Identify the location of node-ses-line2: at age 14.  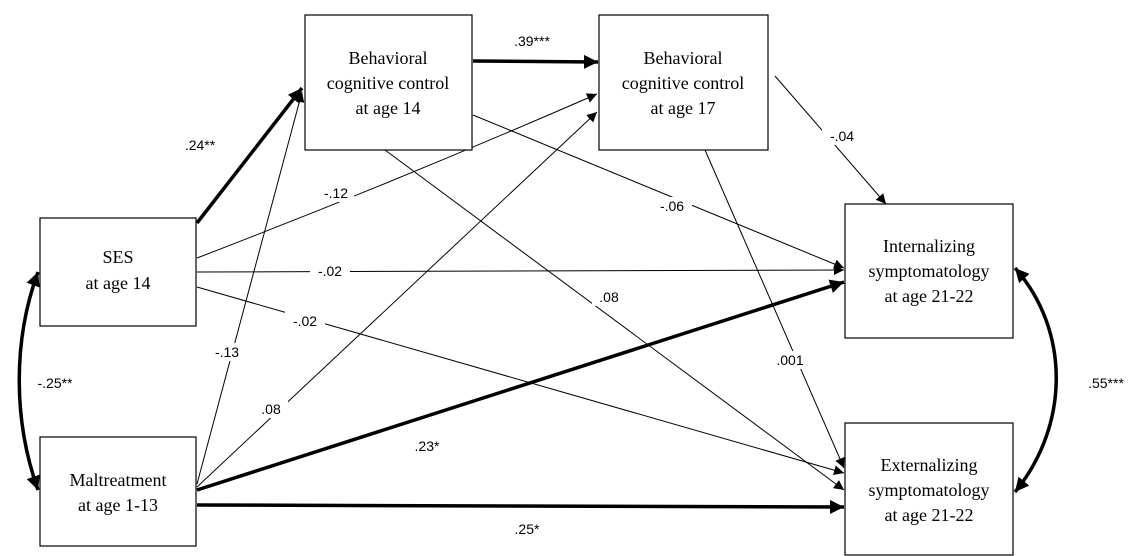
(118, 283).